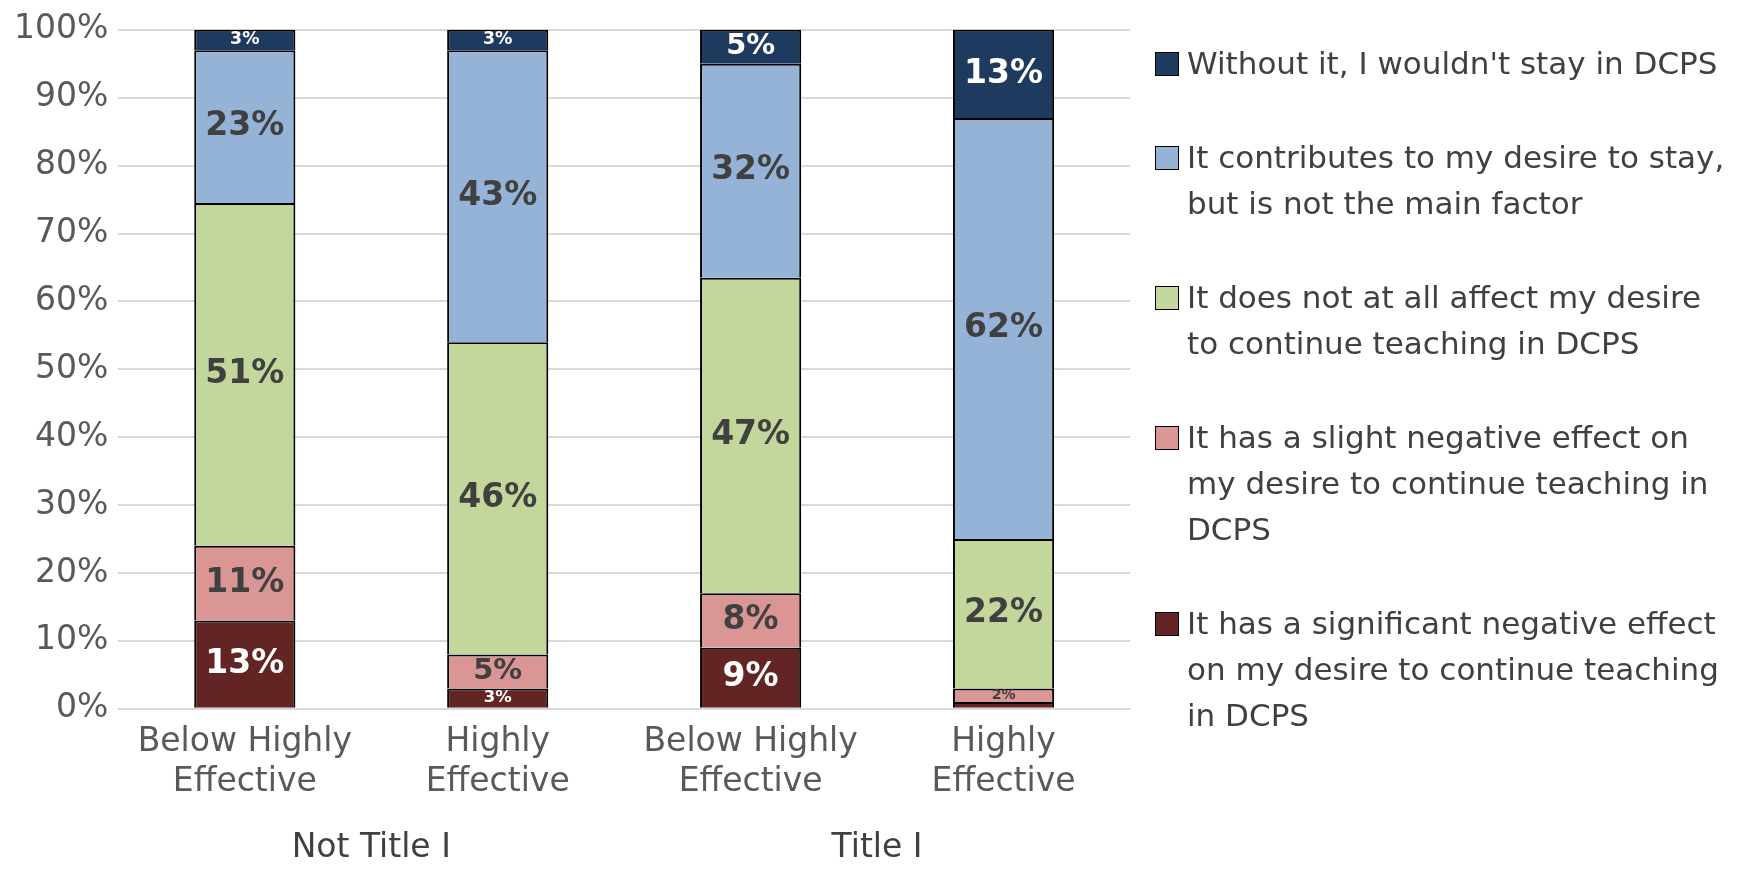 This screenshot has width=1741, height=876. Describe the element at coordinates (71, 366) in the screenshot. I see `y-tick-label: 50%` at that location.